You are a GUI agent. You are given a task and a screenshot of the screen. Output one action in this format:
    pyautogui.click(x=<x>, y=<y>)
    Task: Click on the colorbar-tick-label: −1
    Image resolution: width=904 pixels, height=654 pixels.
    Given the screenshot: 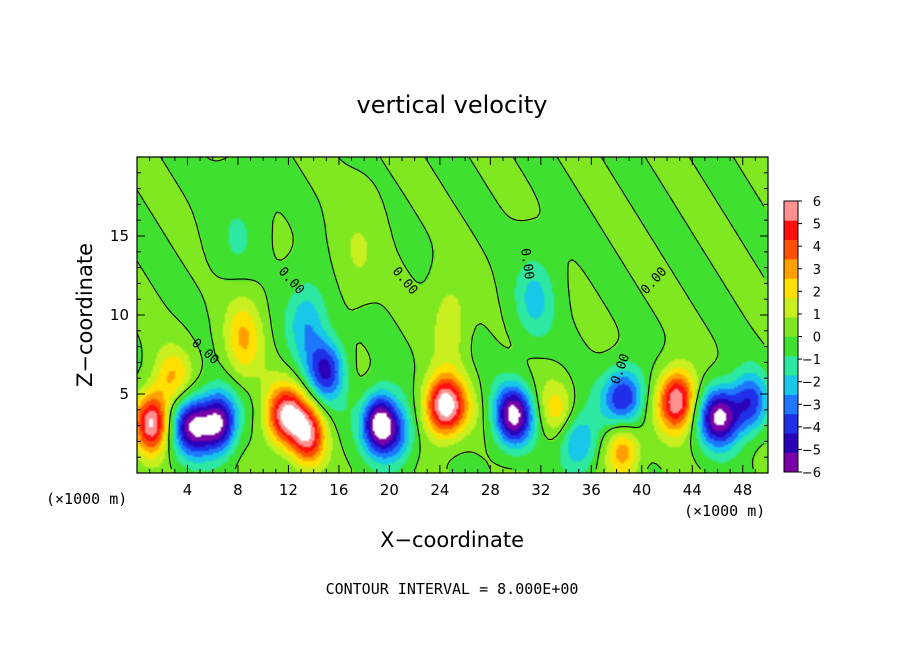 What is the action you would take?
    pyautogui.click(x=811, y=360)
    